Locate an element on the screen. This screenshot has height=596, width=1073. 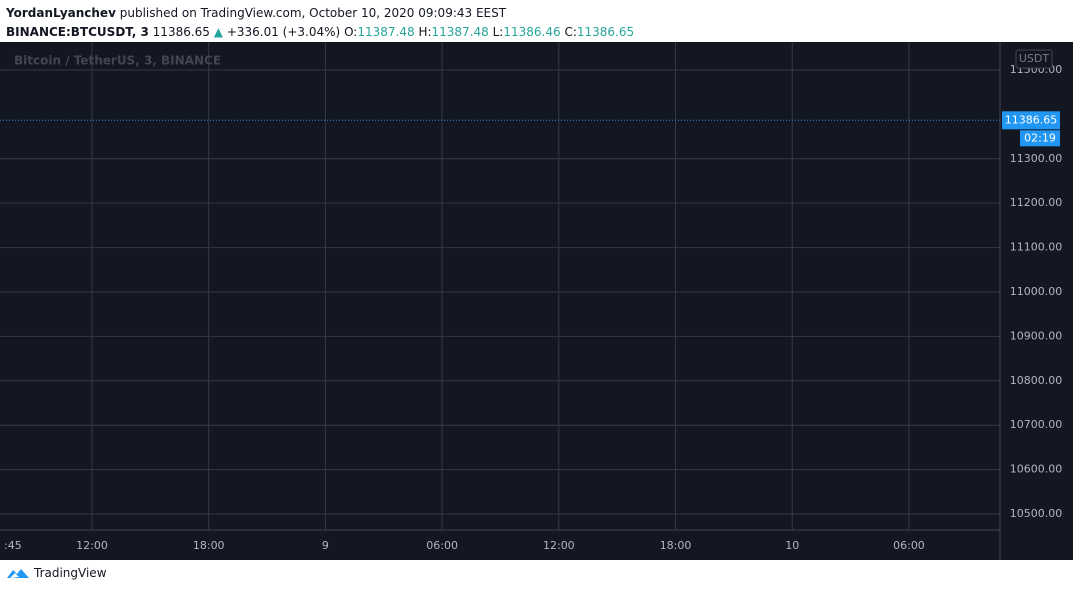
price-tag: 11386.65 is located at coordinates (1031, 119).